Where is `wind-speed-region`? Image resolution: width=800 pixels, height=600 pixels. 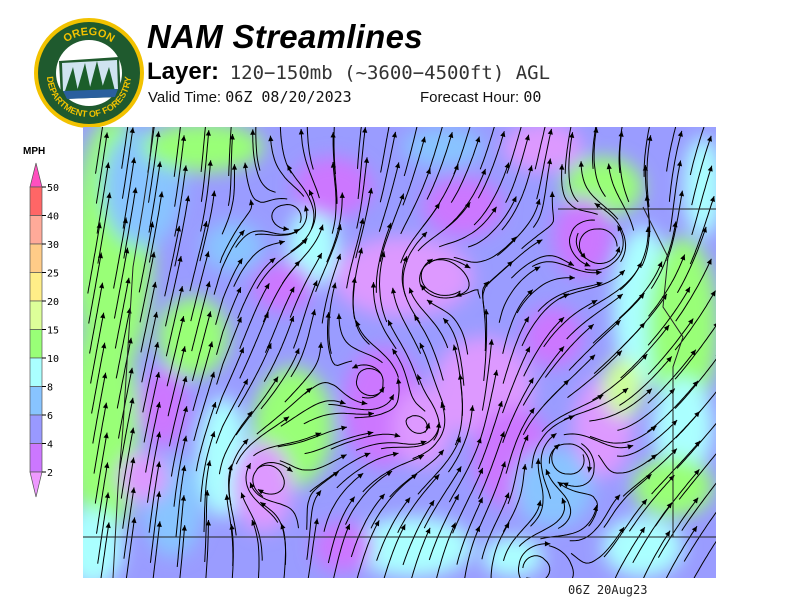 wind-speed-region is located at coordinates (193, 337).